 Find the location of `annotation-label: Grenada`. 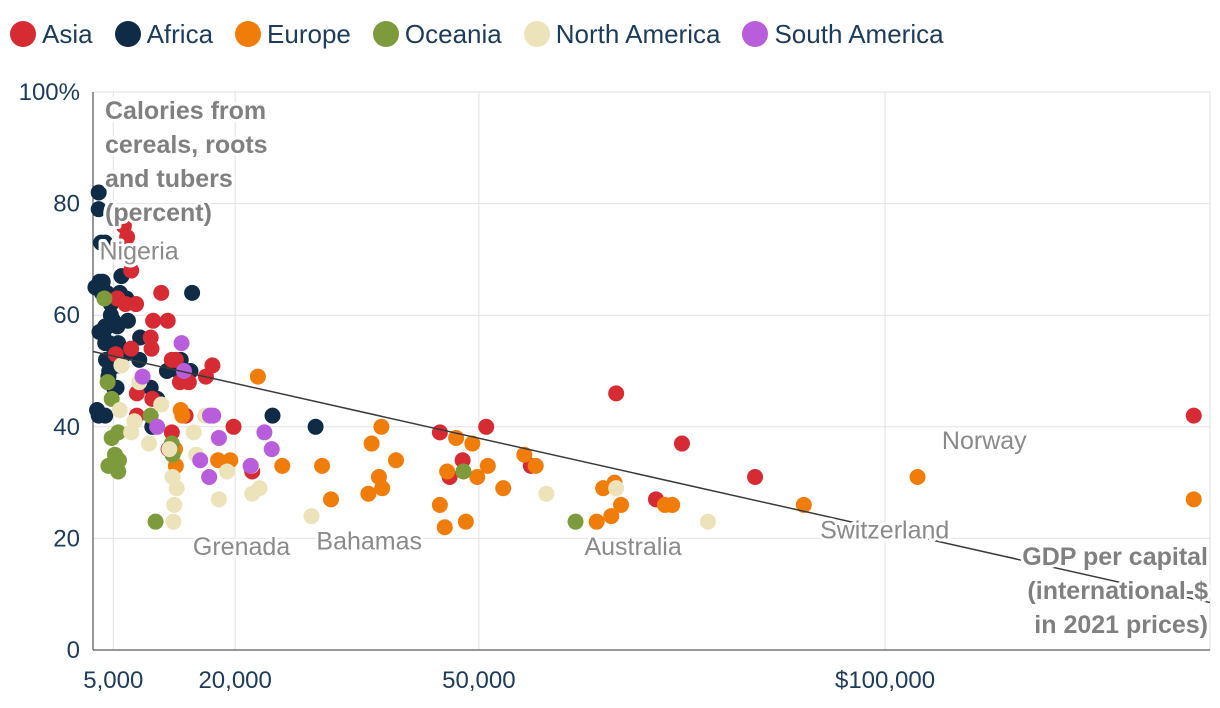

annotation-label: Grenada is located at coordinates (241, 547).